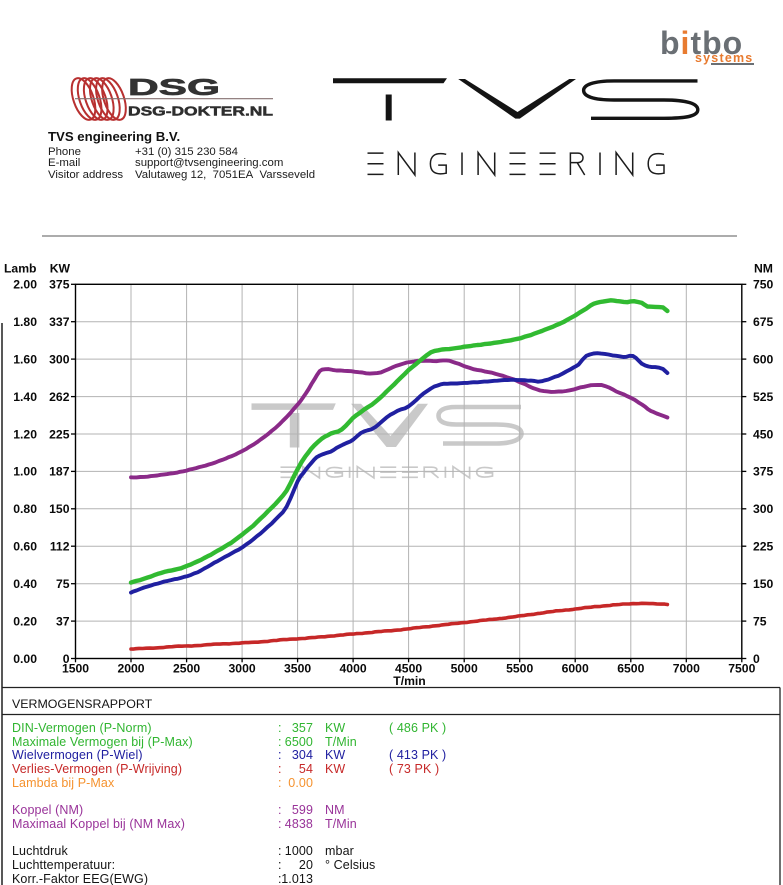 Image resolution: width=783 pixels, height=885 pixels. Describe the element at coordinates (60, 269) in the screenshot. I see `svg-text: KW` at that location.